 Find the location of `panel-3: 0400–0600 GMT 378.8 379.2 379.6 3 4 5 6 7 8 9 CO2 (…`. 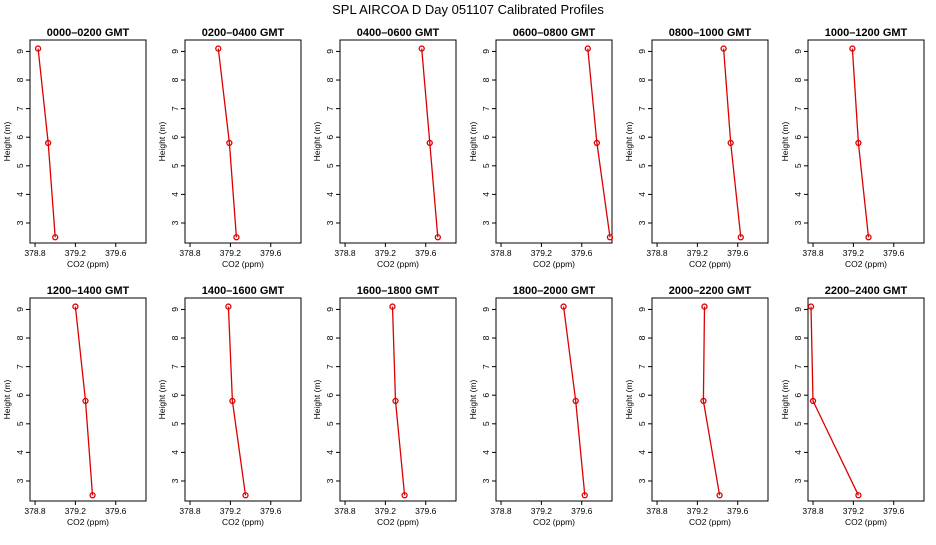

panel-3: 0400–0600 GMT 378.8 379.2 379.6 3 4 5 6 7 8 9 CO2 (… is located at coordinates (384, 148).